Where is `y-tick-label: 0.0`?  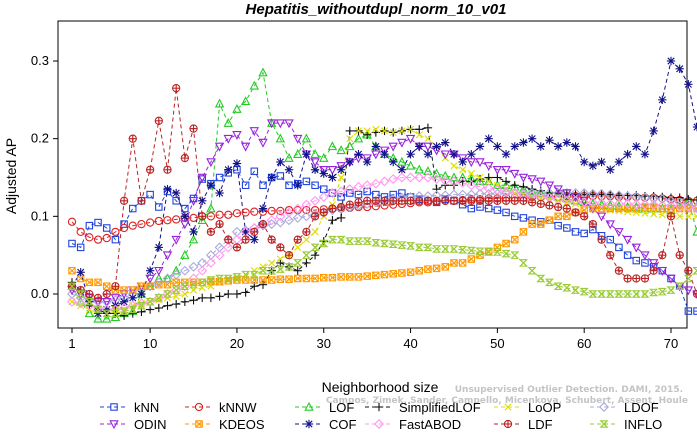
y-tick-label: 0.0 is located at coordinates (40, 293).